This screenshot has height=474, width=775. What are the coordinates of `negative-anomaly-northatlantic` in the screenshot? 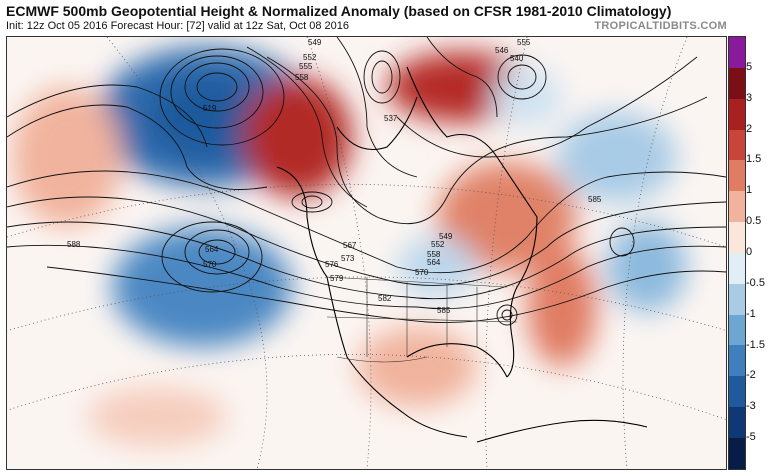 It's located at (617, 157).